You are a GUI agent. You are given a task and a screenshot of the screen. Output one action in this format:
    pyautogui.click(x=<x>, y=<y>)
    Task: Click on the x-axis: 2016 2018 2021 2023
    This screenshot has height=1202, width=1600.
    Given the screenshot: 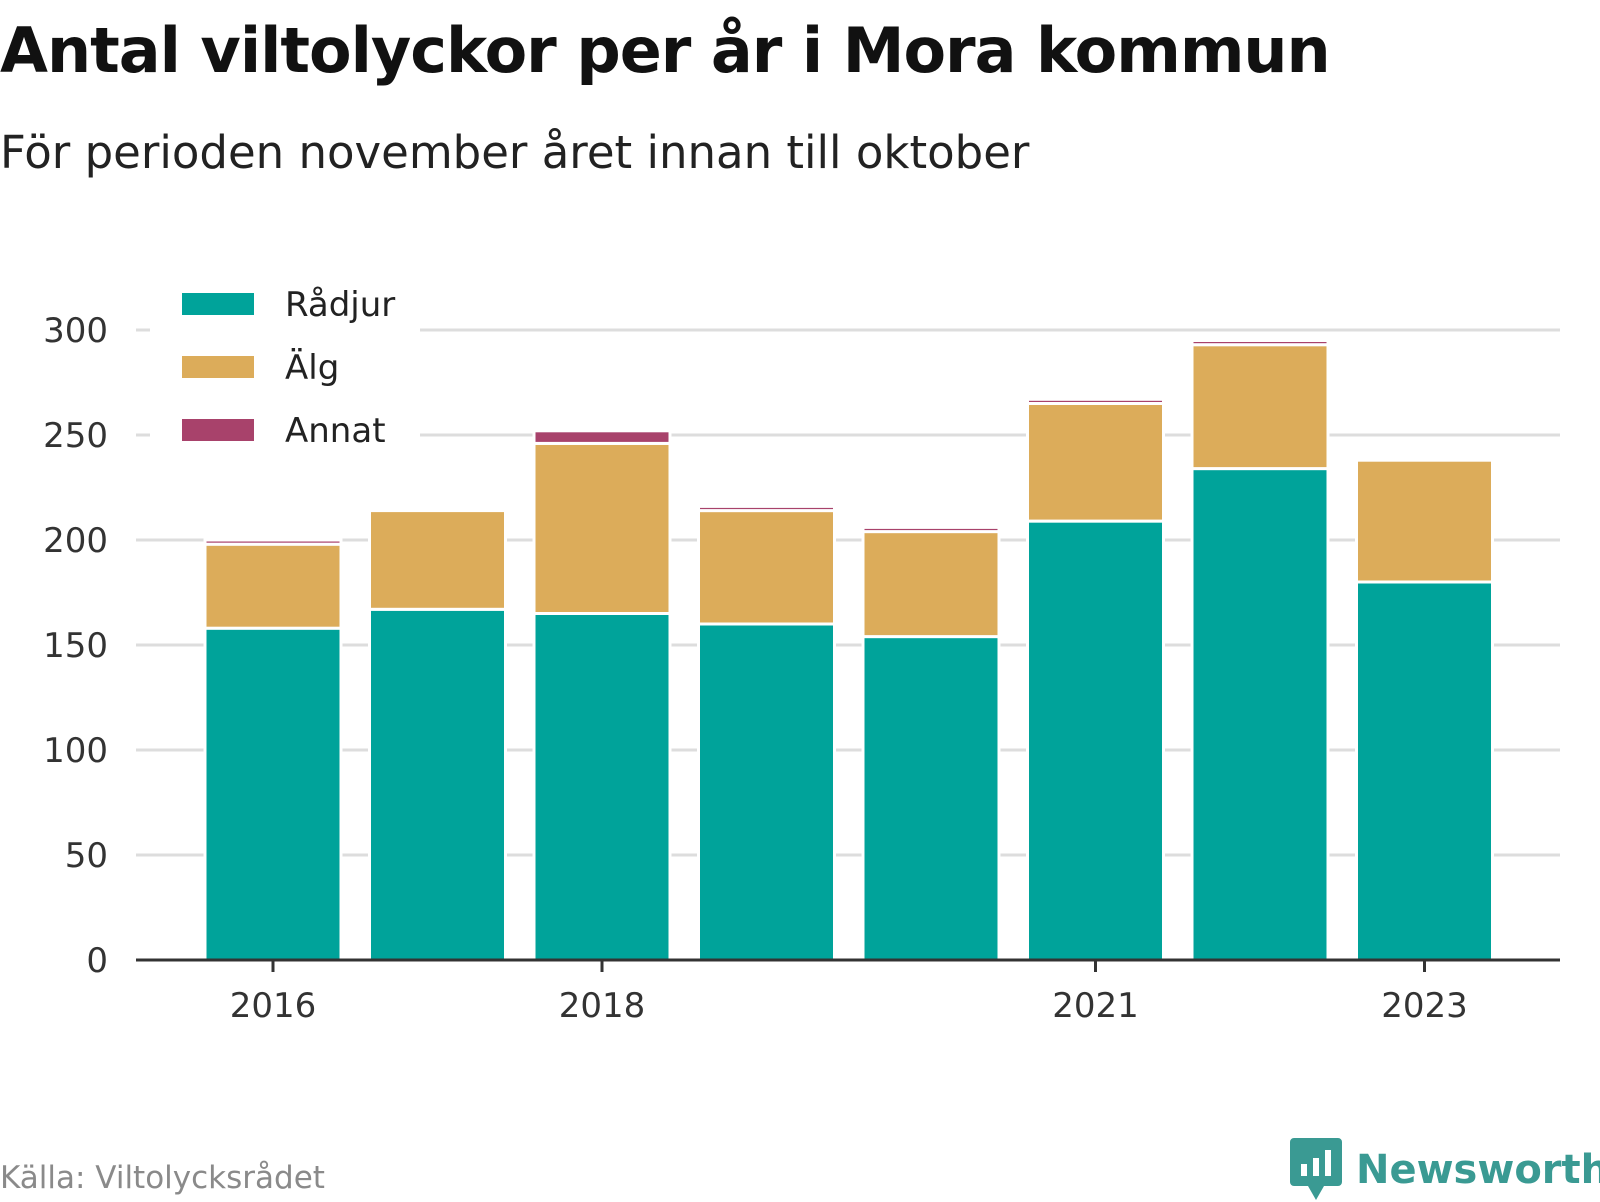 What is the action you would take?
    pyautogui.click(x=848, y=992)
    